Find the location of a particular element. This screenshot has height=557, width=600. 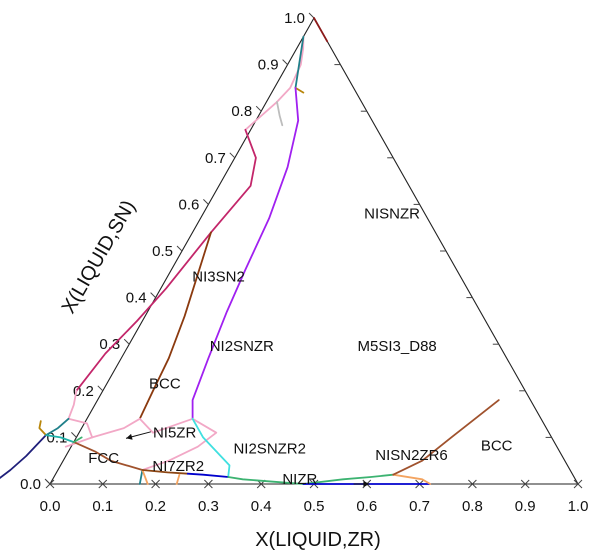

y-tick-label: 0.6 is located at coordinates (189, 204).